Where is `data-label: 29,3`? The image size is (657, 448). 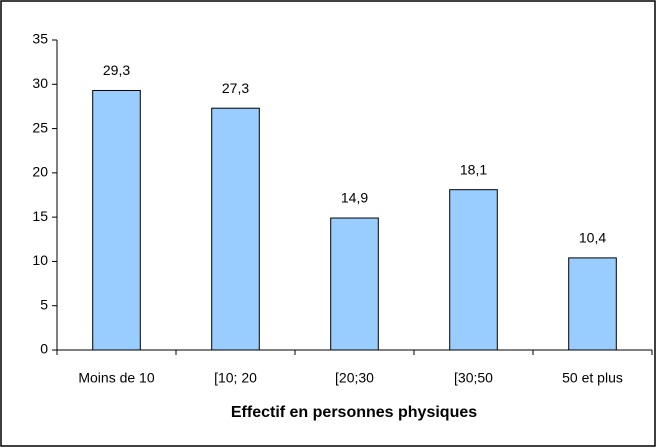 data-label: 29,3 is located at coordinates (116, 70).